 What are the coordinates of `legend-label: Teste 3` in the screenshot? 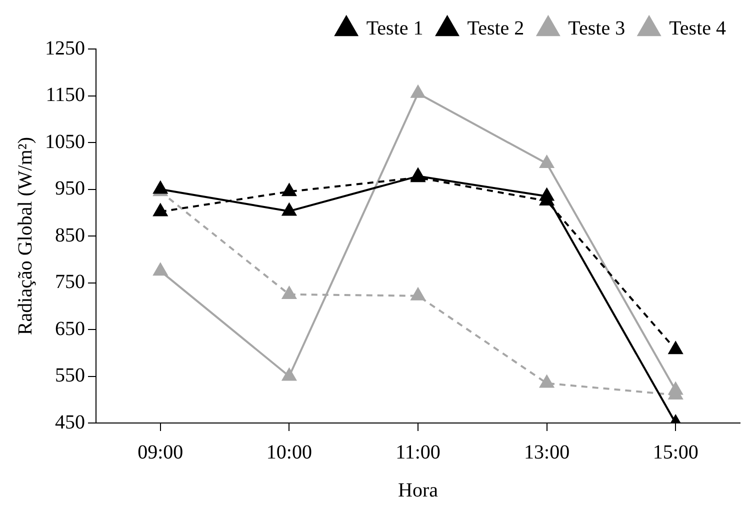 It's located at (597, 28).